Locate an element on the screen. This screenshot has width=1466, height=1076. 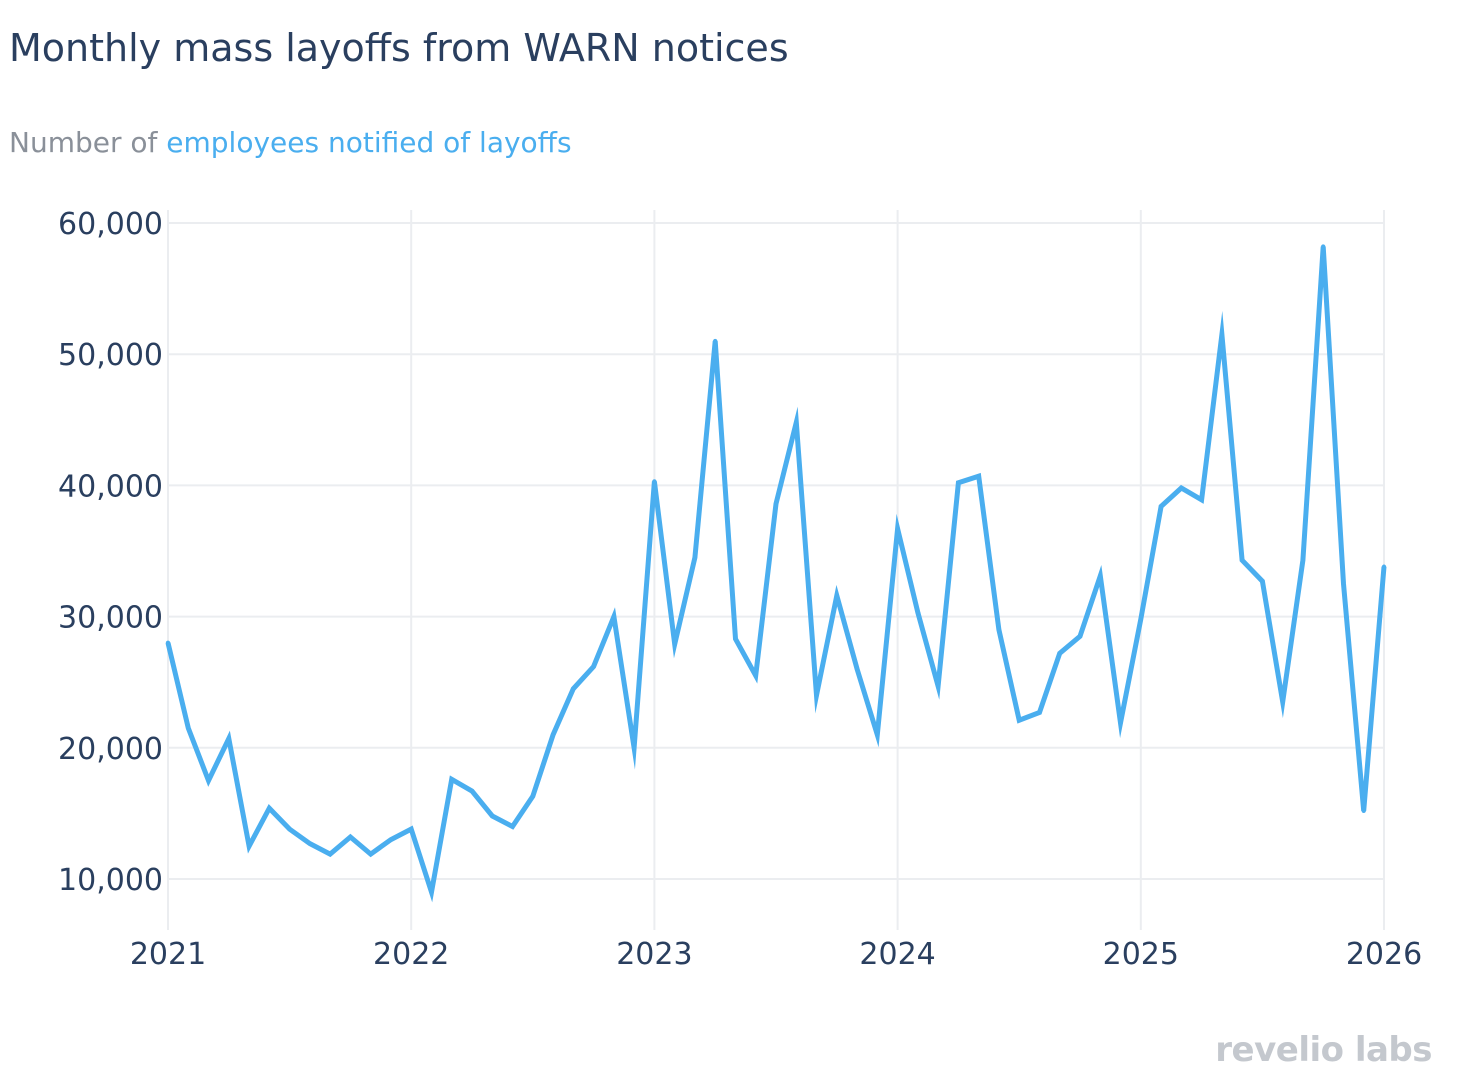
x-tick-label: 2024 is located at coordinates (897, 954).